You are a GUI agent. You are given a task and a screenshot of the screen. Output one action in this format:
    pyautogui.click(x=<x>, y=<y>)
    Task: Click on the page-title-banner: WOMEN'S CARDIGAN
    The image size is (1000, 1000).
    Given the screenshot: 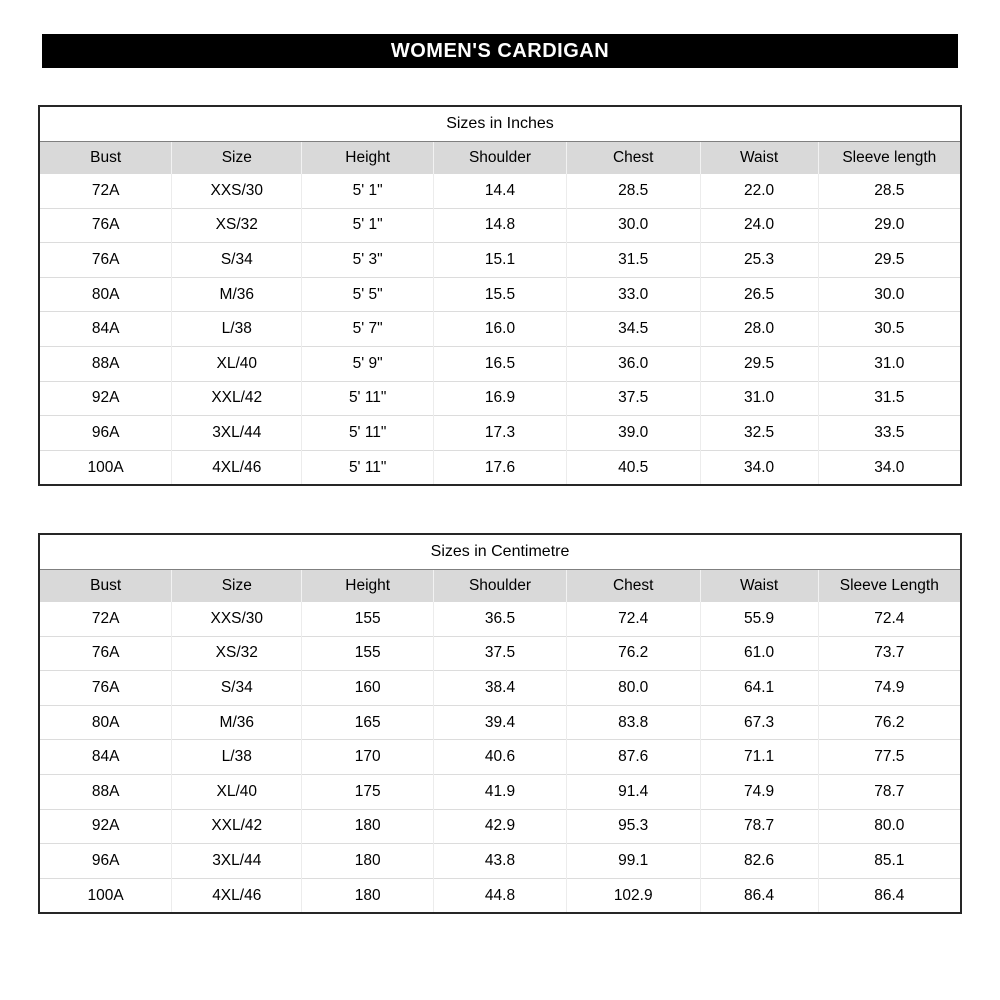 What is the action you would take?
    pyautogui.click(x=500, y=51)
    